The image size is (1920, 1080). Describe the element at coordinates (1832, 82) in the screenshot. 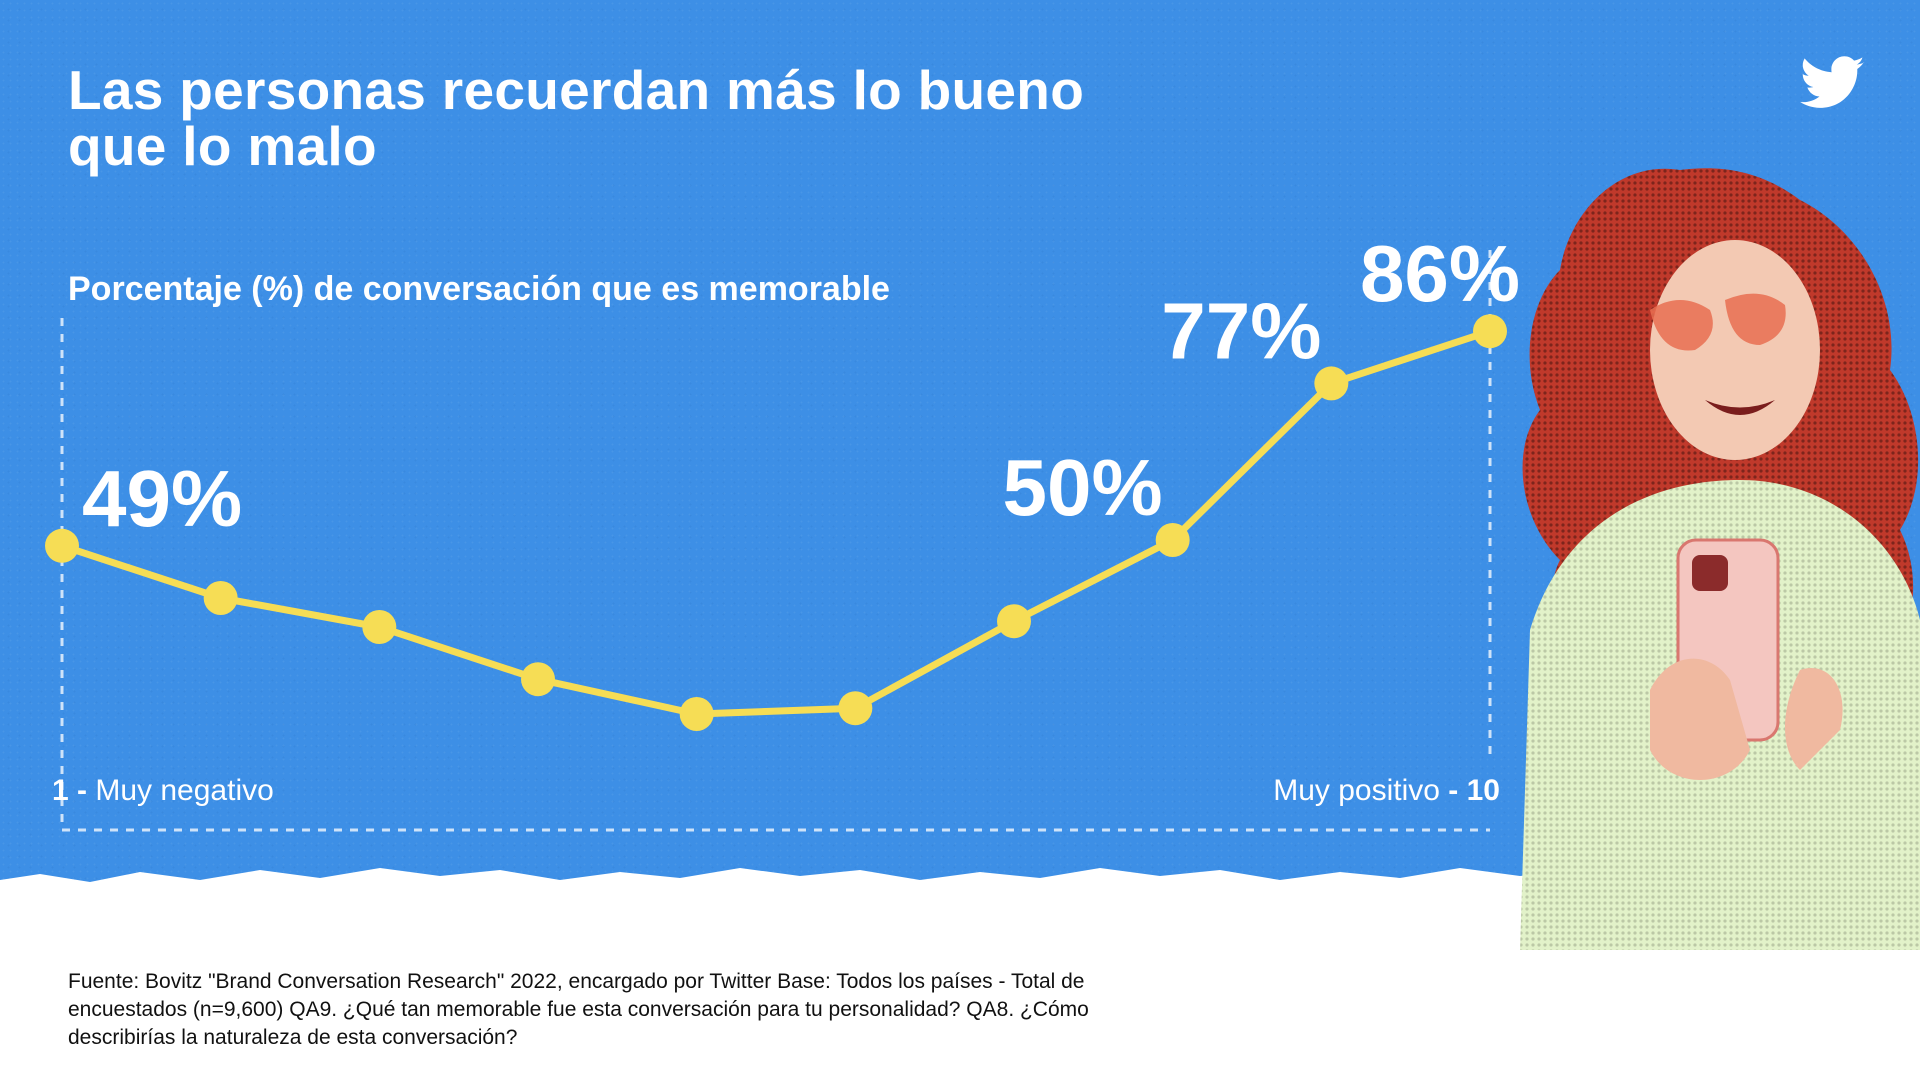

I see `twitter-bird-icon` at that location.